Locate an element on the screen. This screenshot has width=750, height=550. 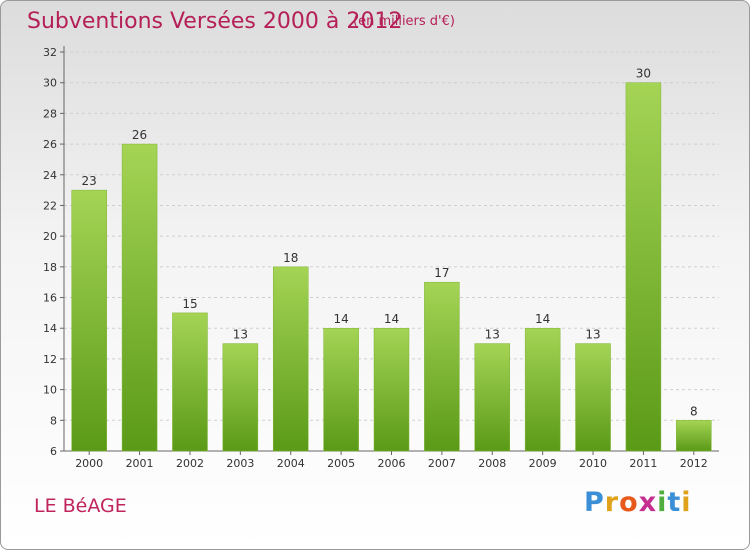
value-label: 26 is located at coordinates (139, 135).